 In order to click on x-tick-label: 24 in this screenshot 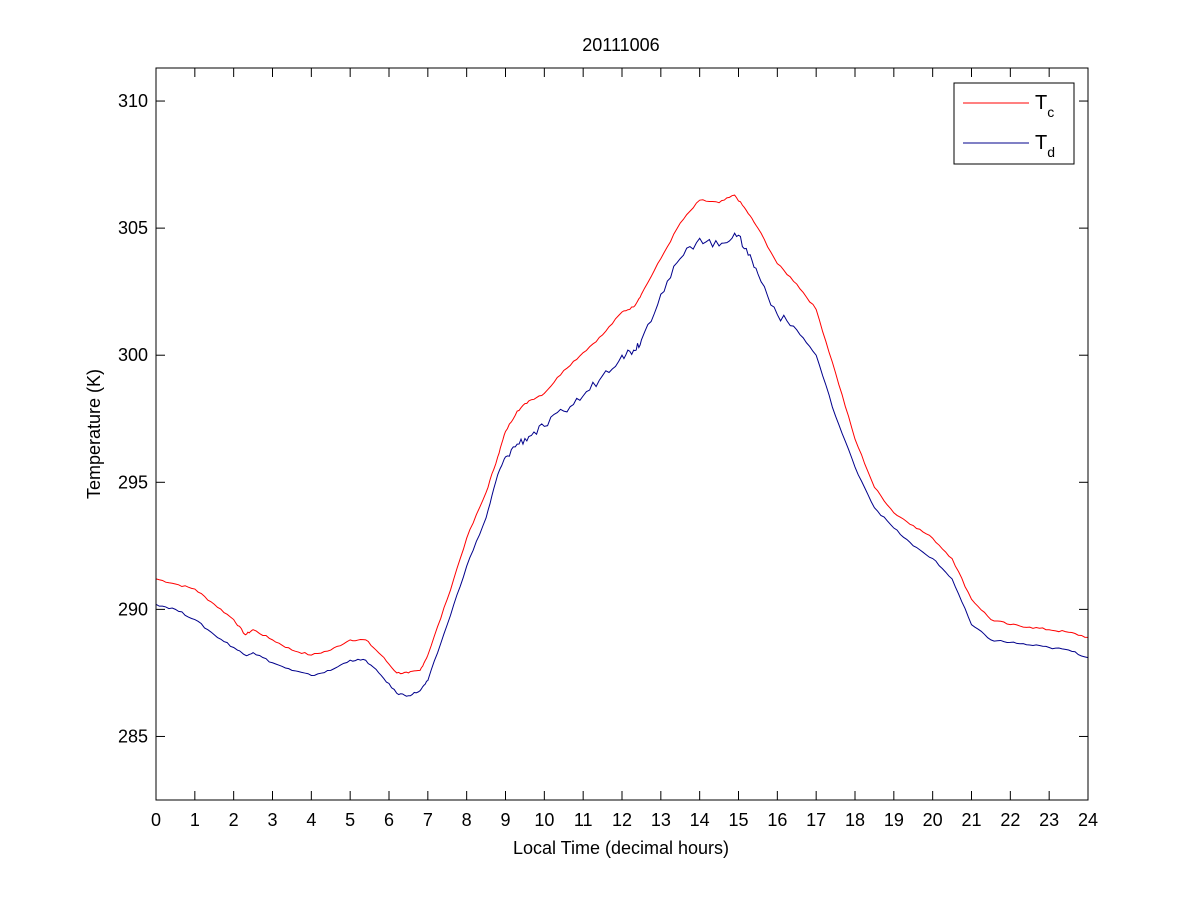, I will do `click(1088, 820)`.